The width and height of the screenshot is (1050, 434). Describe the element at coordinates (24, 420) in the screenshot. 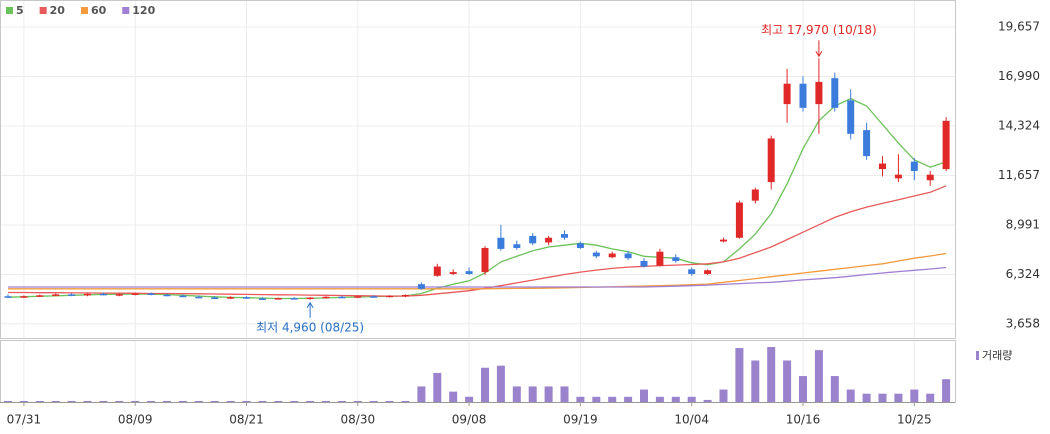

I see `x-tick-label: 07/31` at that location.